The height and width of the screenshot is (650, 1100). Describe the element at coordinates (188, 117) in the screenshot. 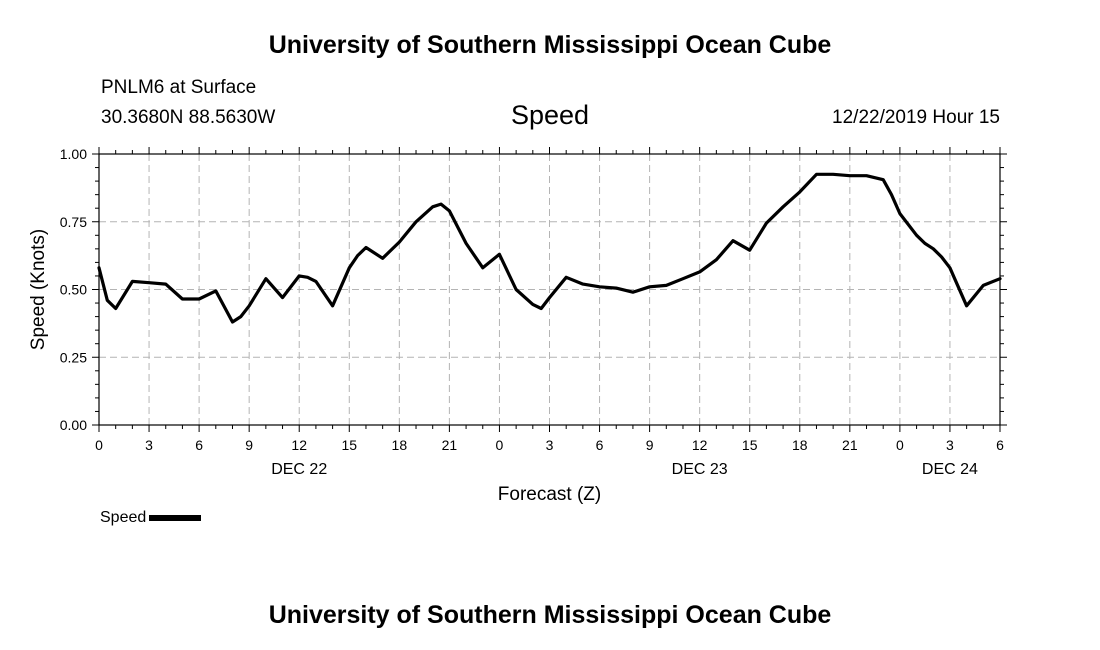

I see `coordinates-label: 30.3680N 88.5630W` at that location.